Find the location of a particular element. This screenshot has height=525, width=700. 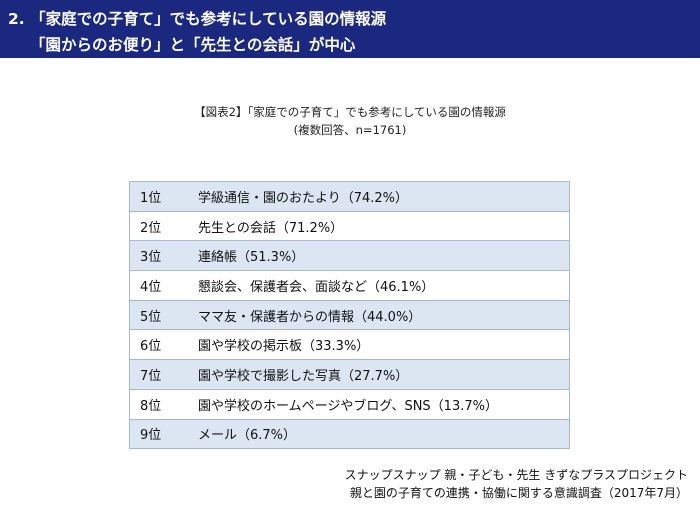

header-title-line2: 「園からのお便り」と「先生との会話」が中心 is located at coordinates (193, 45).